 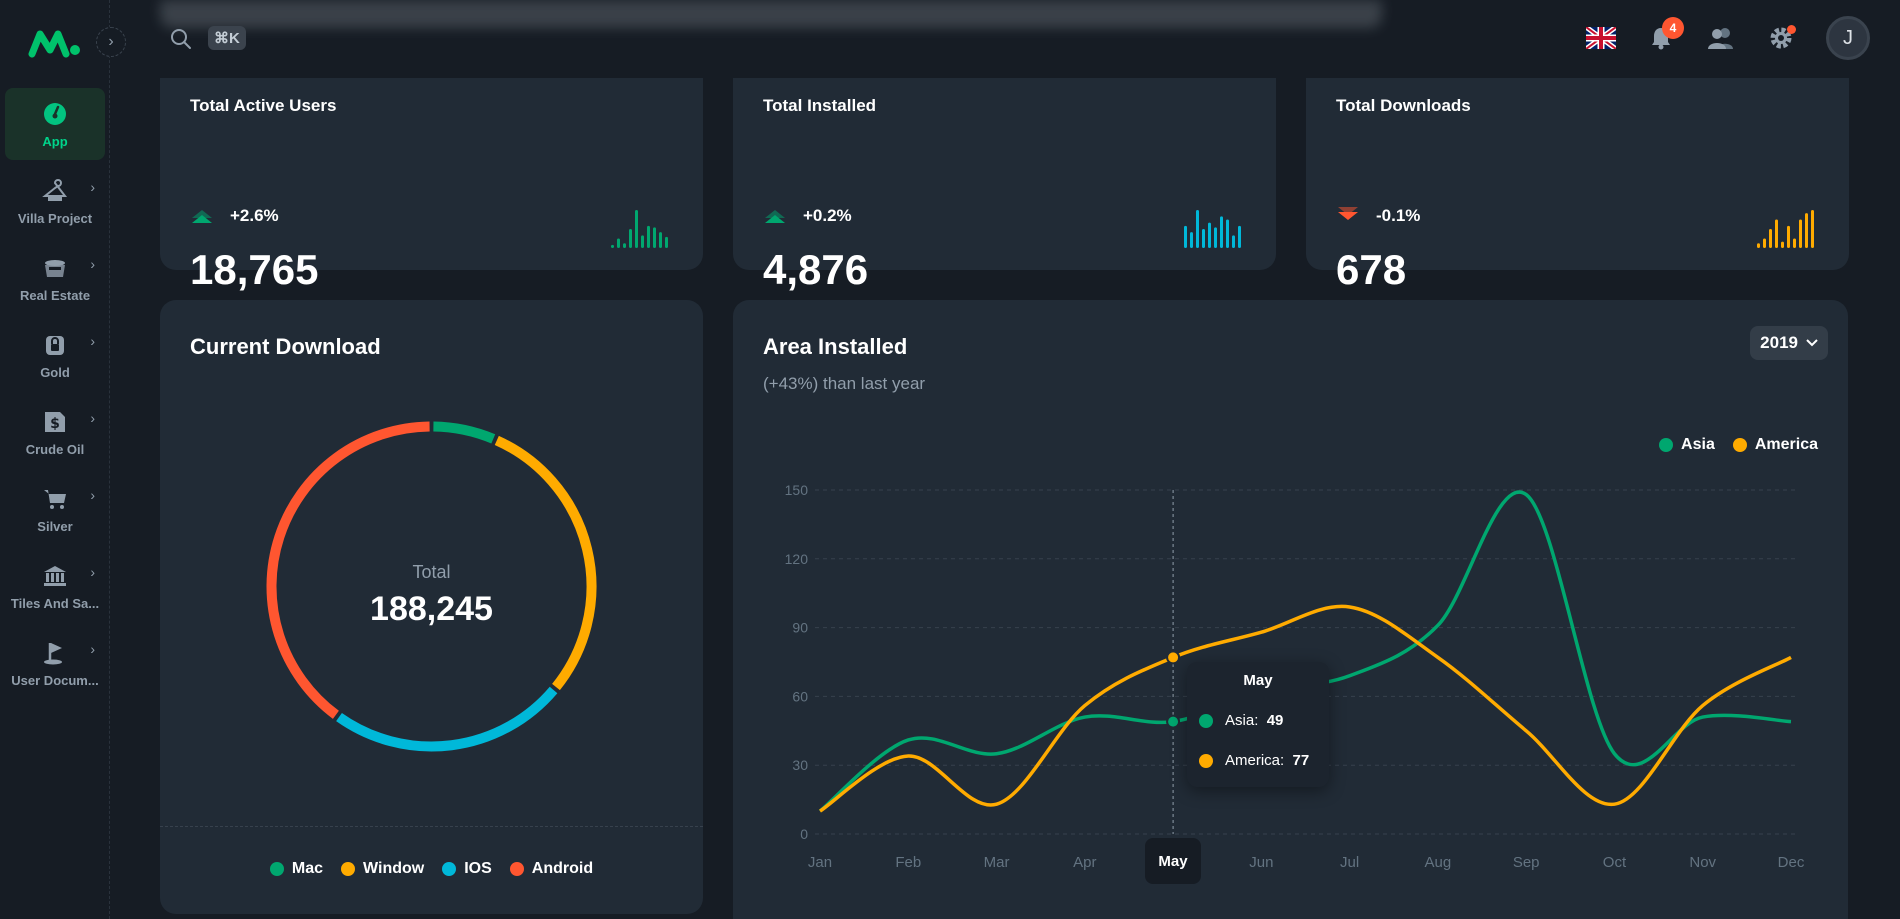 I want to click on flag-icon, so click(x=55, y=653).